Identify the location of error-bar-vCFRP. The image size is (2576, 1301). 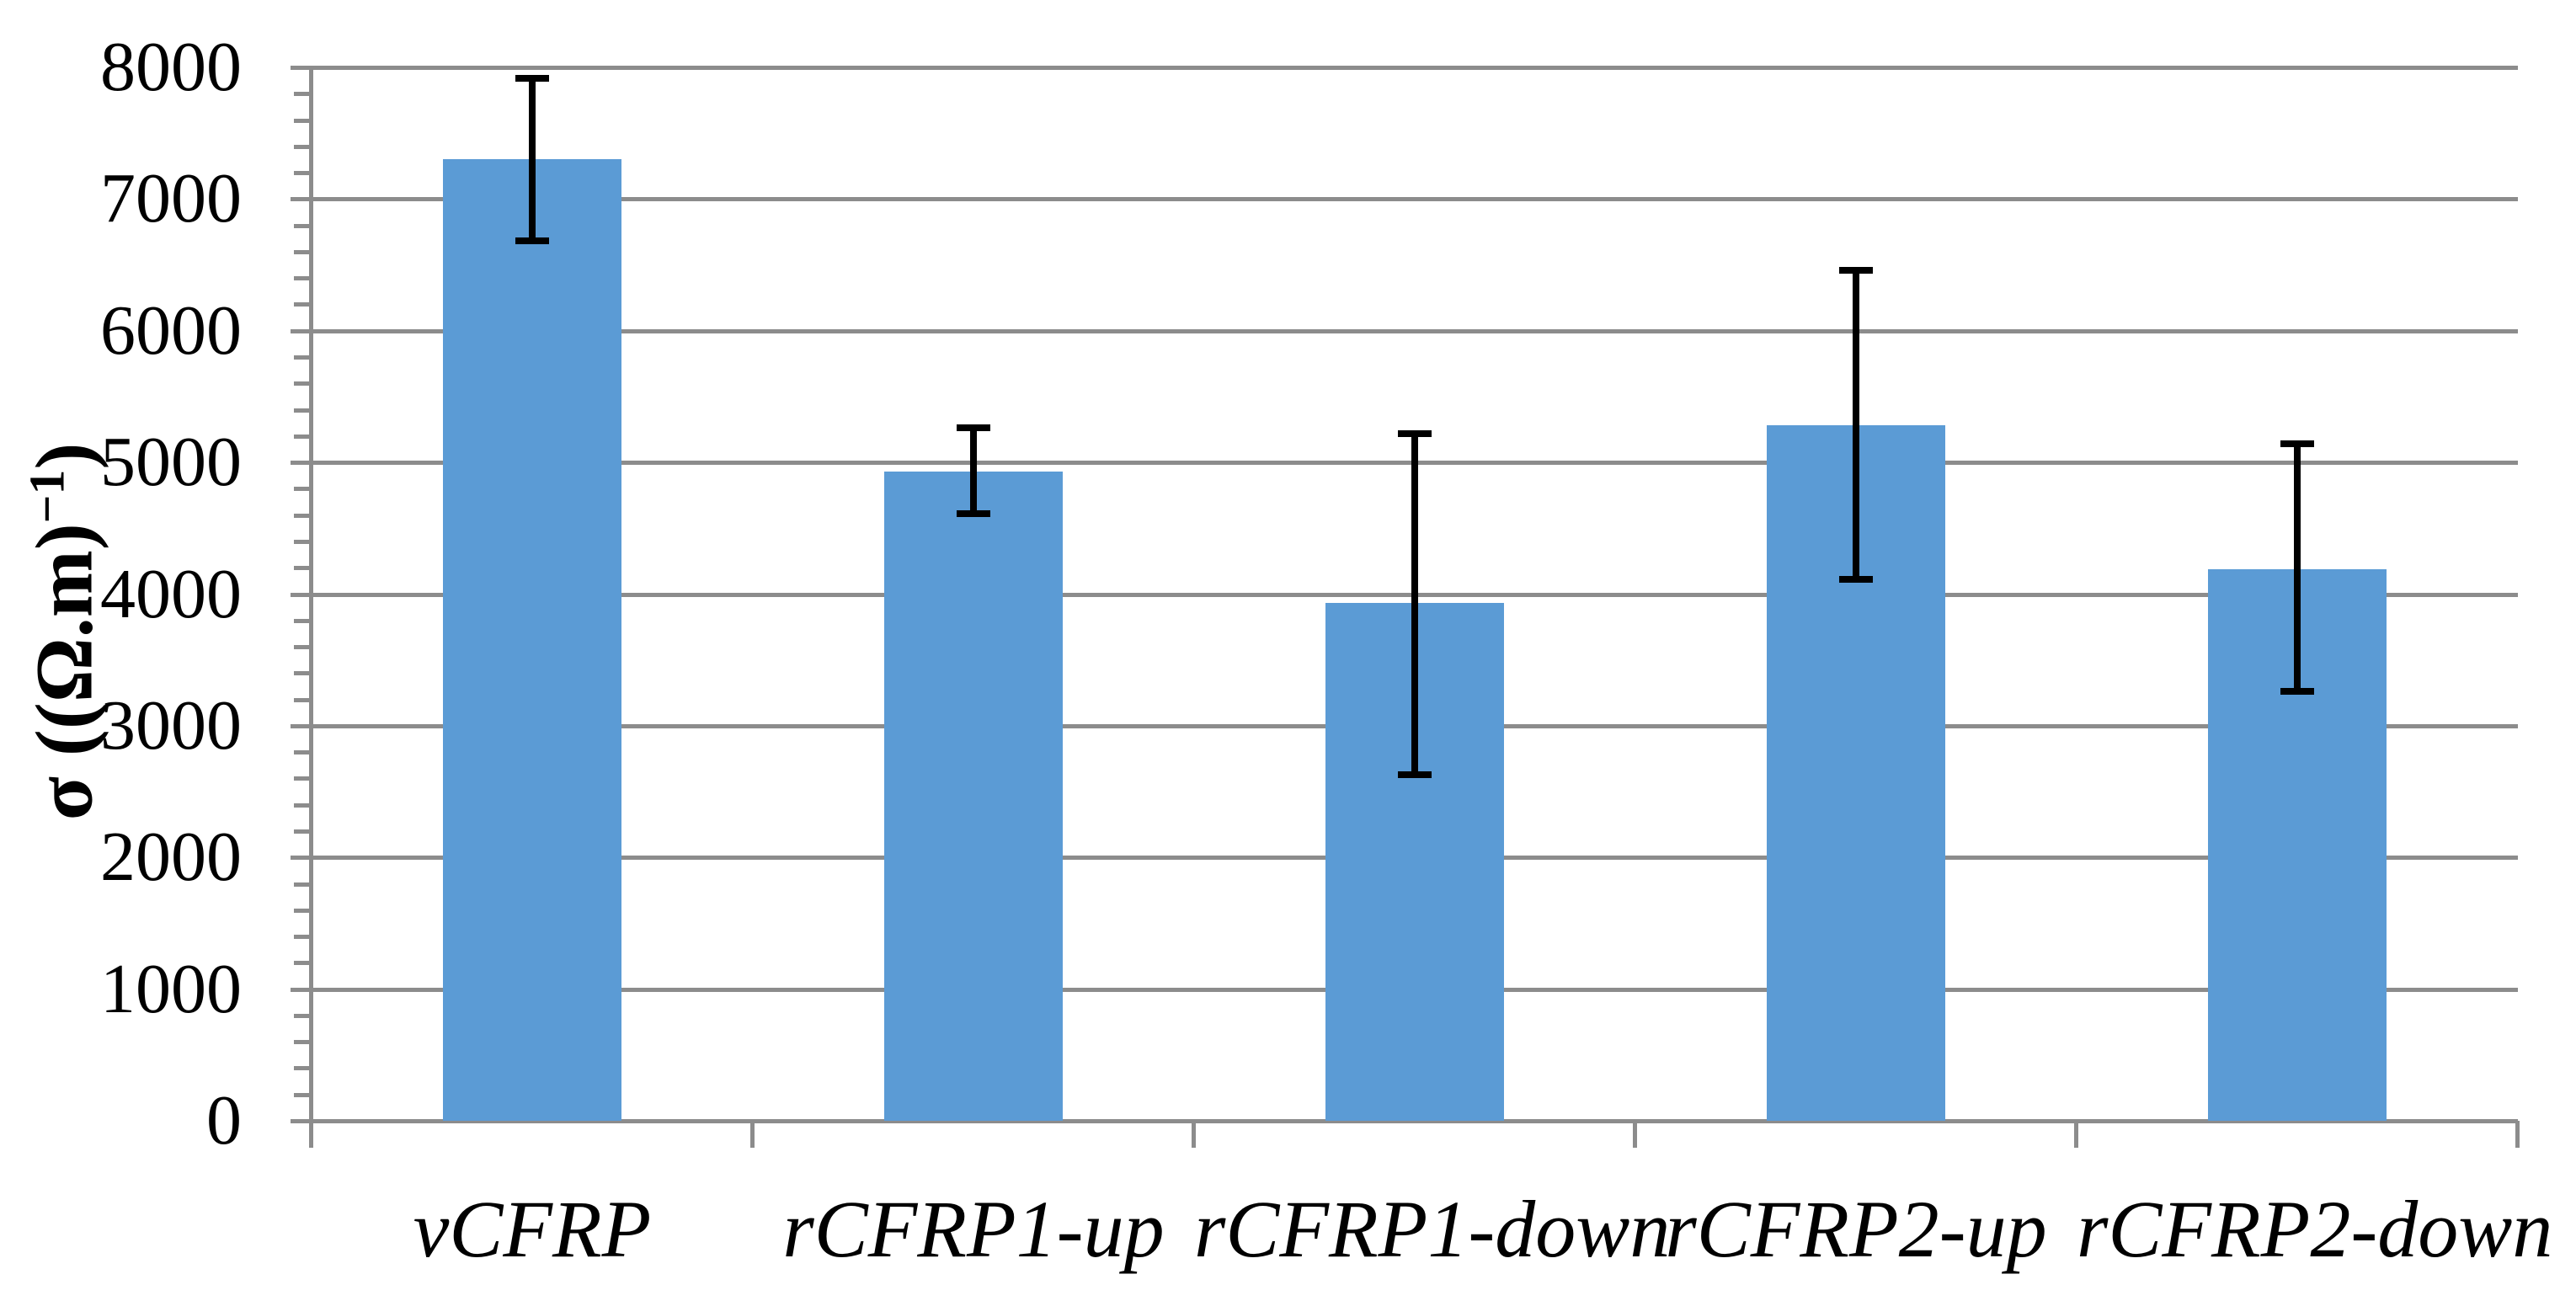
(532, 160).